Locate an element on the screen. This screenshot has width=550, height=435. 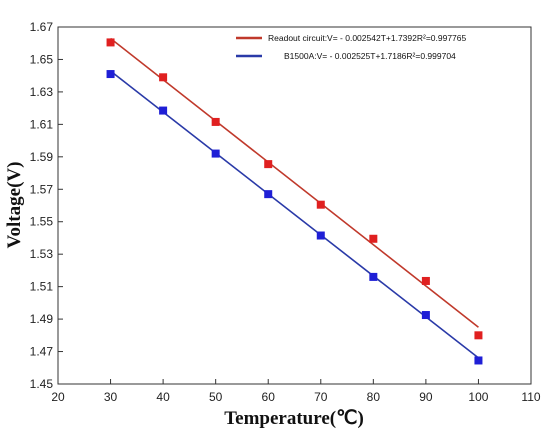
y-tick-label: 1.53 is located at coordinates (42, 254).